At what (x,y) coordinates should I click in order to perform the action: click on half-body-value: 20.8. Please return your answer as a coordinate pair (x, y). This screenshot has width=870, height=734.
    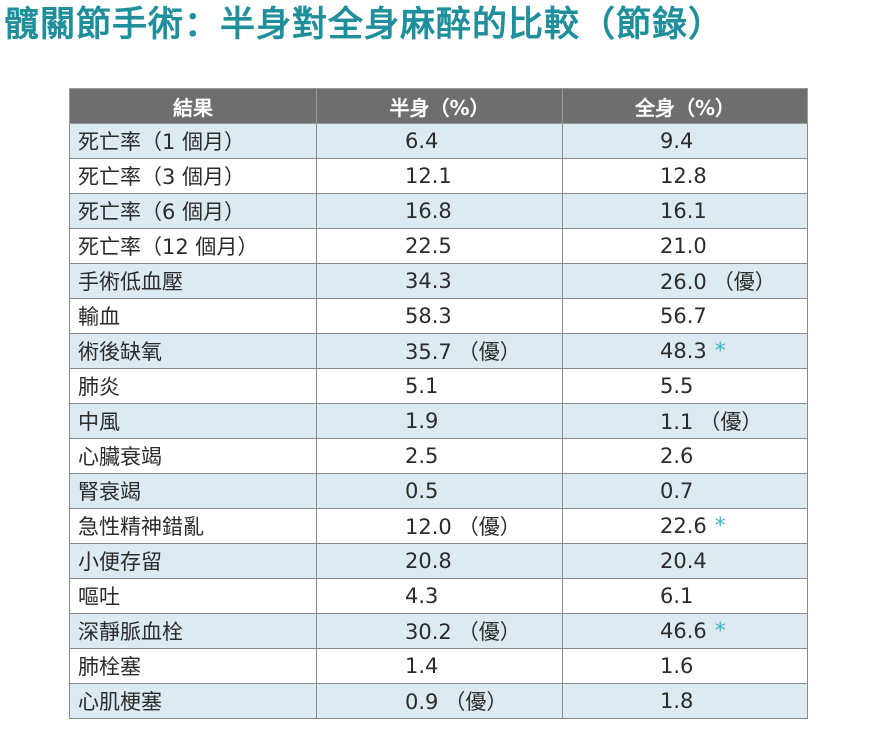
    Looking at the image, I should click on (428, 561).